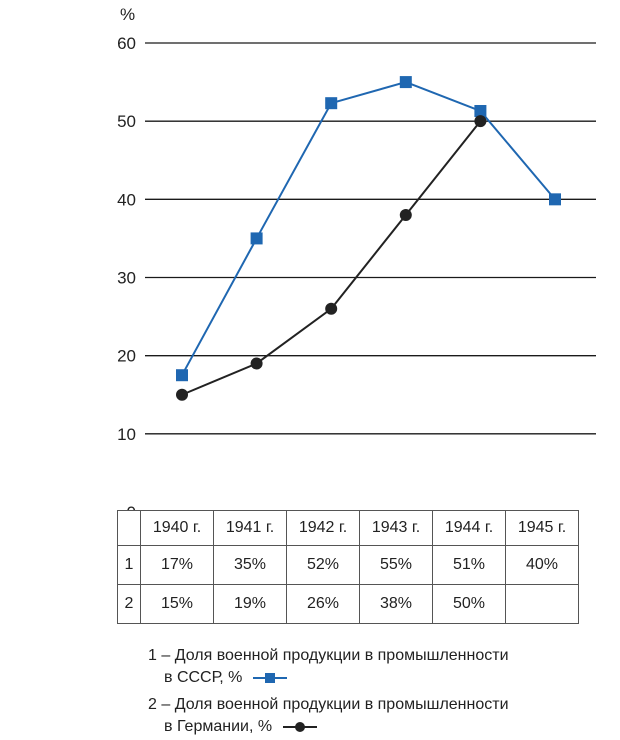 The height and width of the screenshot is (740, 620). What do you see at coordinates (542, 604) in the screenshot?
I see `table-cell` at bounding box center [542, 604].